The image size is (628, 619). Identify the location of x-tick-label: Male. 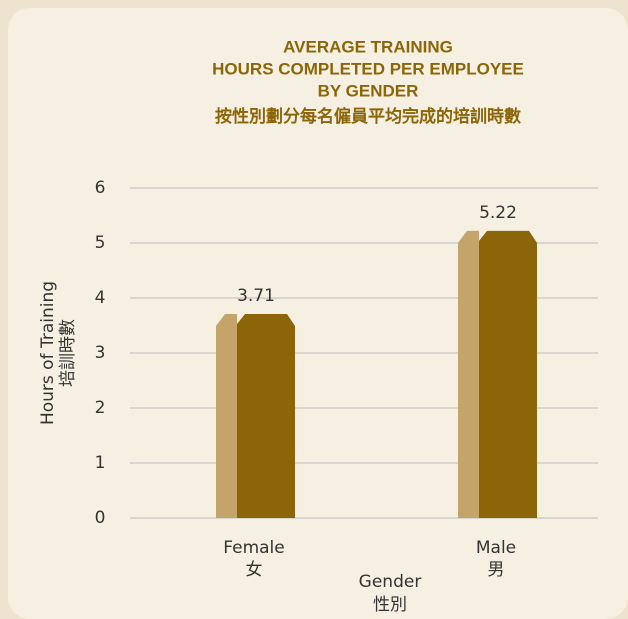
(496, 548).